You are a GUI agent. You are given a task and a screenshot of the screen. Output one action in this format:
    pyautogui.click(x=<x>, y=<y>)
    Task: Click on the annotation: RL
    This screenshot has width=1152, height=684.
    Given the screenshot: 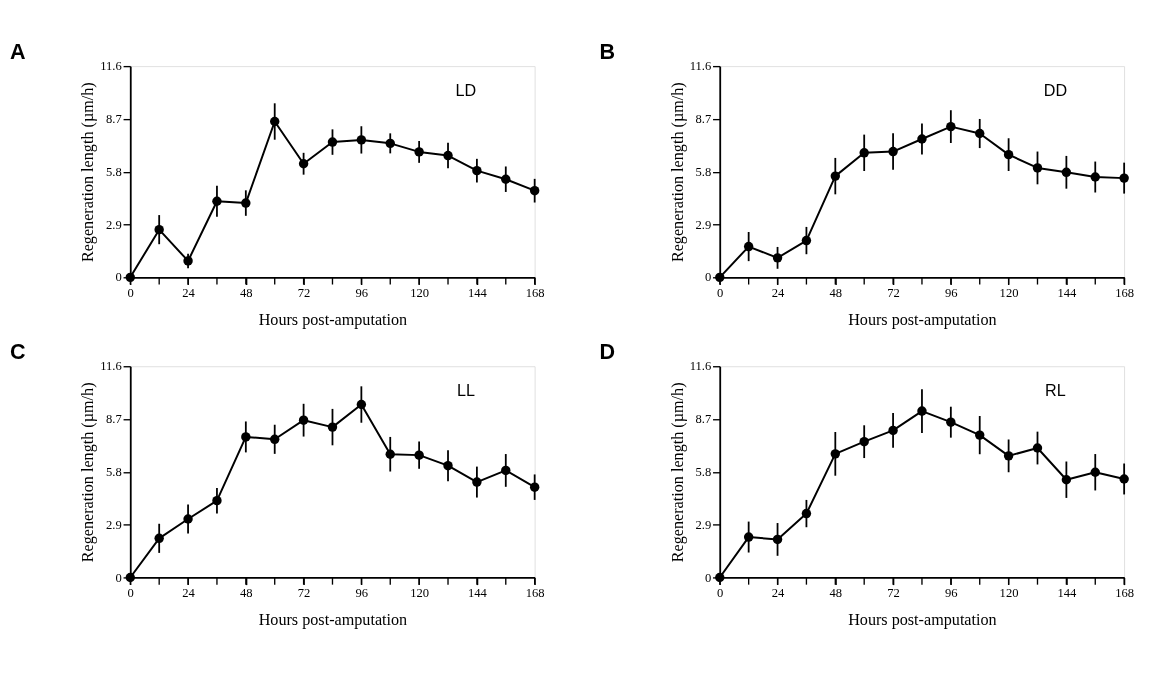 What is the action you would take?
    pyautogui.click(x=1055, y=389)
    